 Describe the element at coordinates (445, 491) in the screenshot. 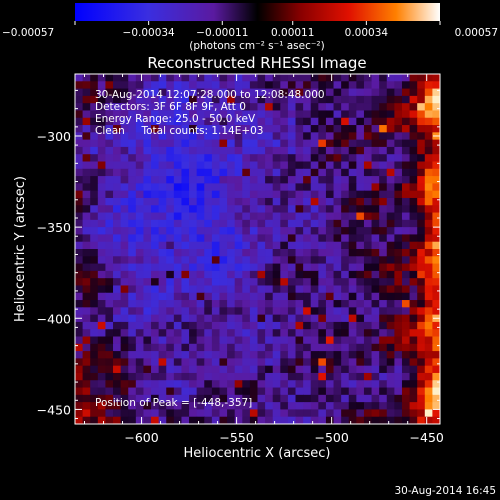

I see `footer-timestamp: 30-Aug-2014 16:45` at that location.